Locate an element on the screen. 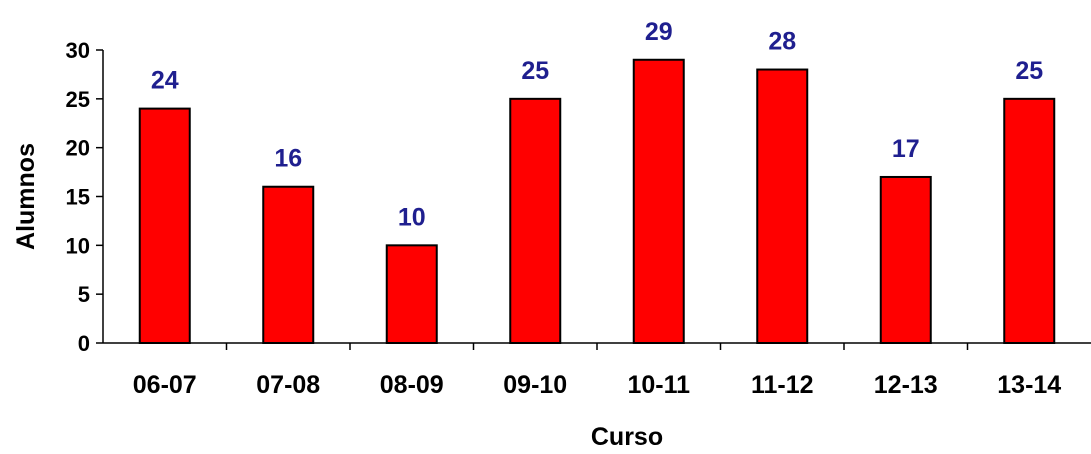  y-tick-label: 5 is located at coordinates (84, 294).